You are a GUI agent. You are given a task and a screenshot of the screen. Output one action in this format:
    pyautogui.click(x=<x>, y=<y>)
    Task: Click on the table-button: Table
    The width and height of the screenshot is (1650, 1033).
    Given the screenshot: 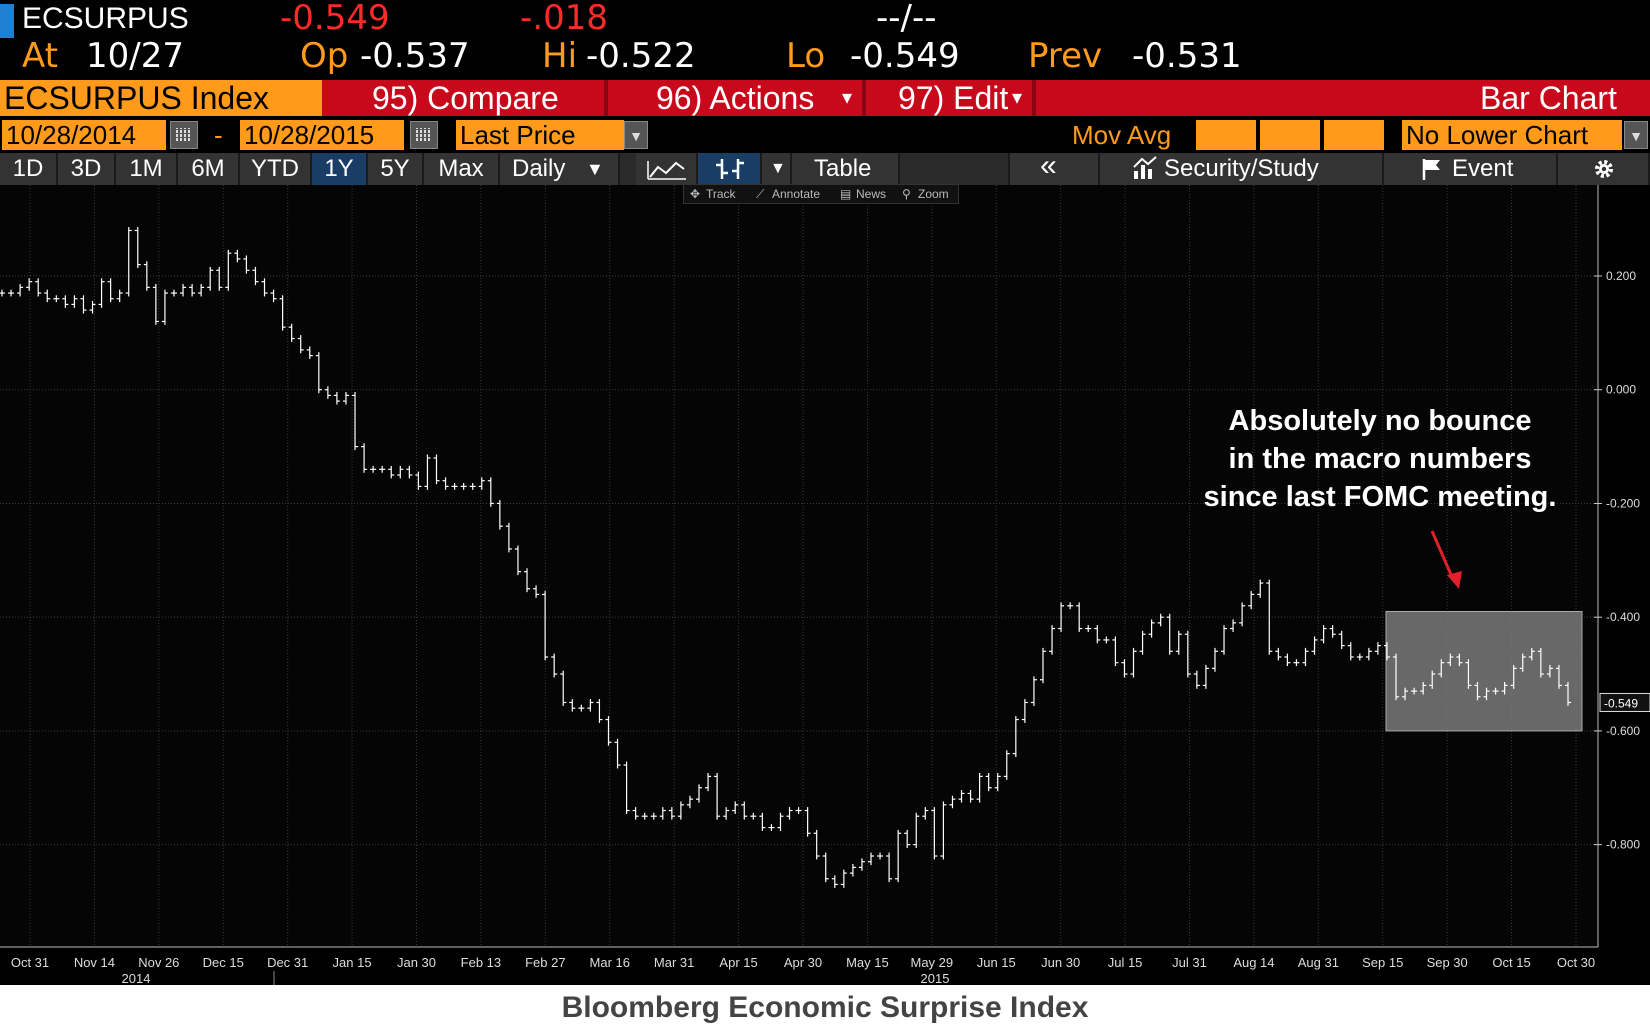 What is the action you would take?
    pyautogui.click(x=846, y=169)
    